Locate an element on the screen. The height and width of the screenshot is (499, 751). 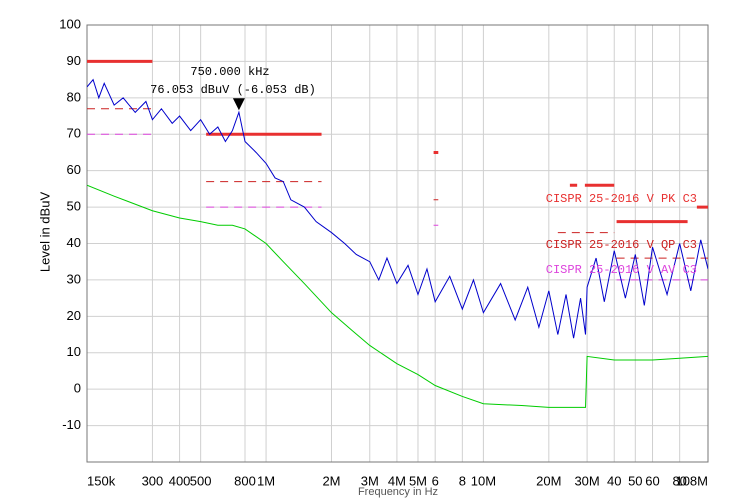
x-tick-label: 6 is located at coordinates (435, 480).